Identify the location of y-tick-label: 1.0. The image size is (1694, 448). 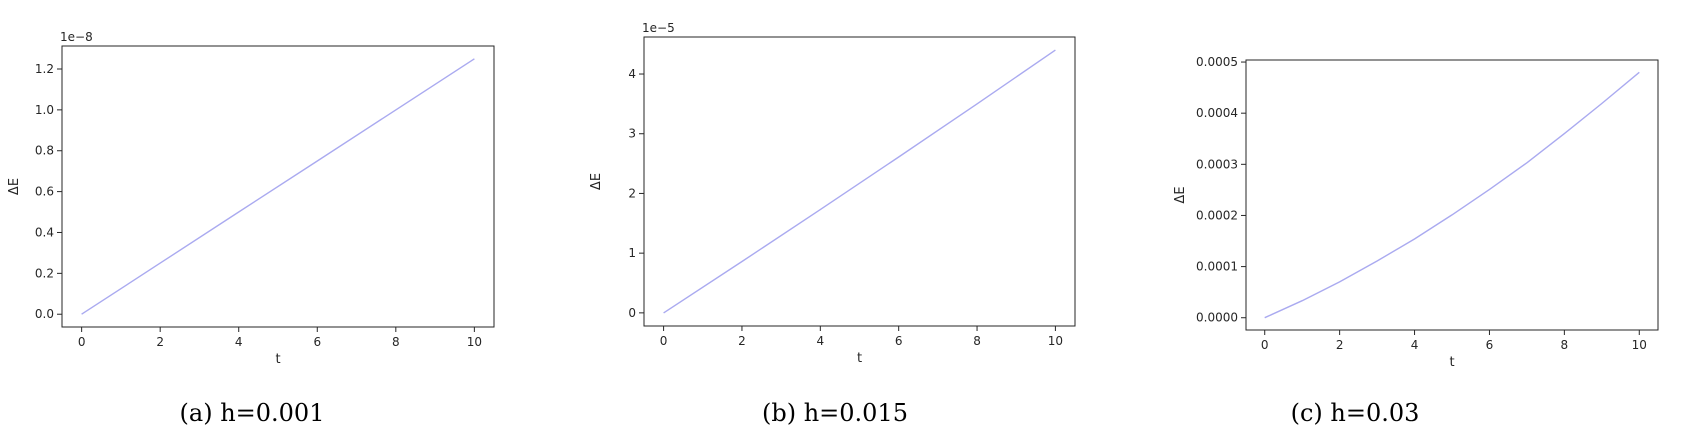
(44, 110).